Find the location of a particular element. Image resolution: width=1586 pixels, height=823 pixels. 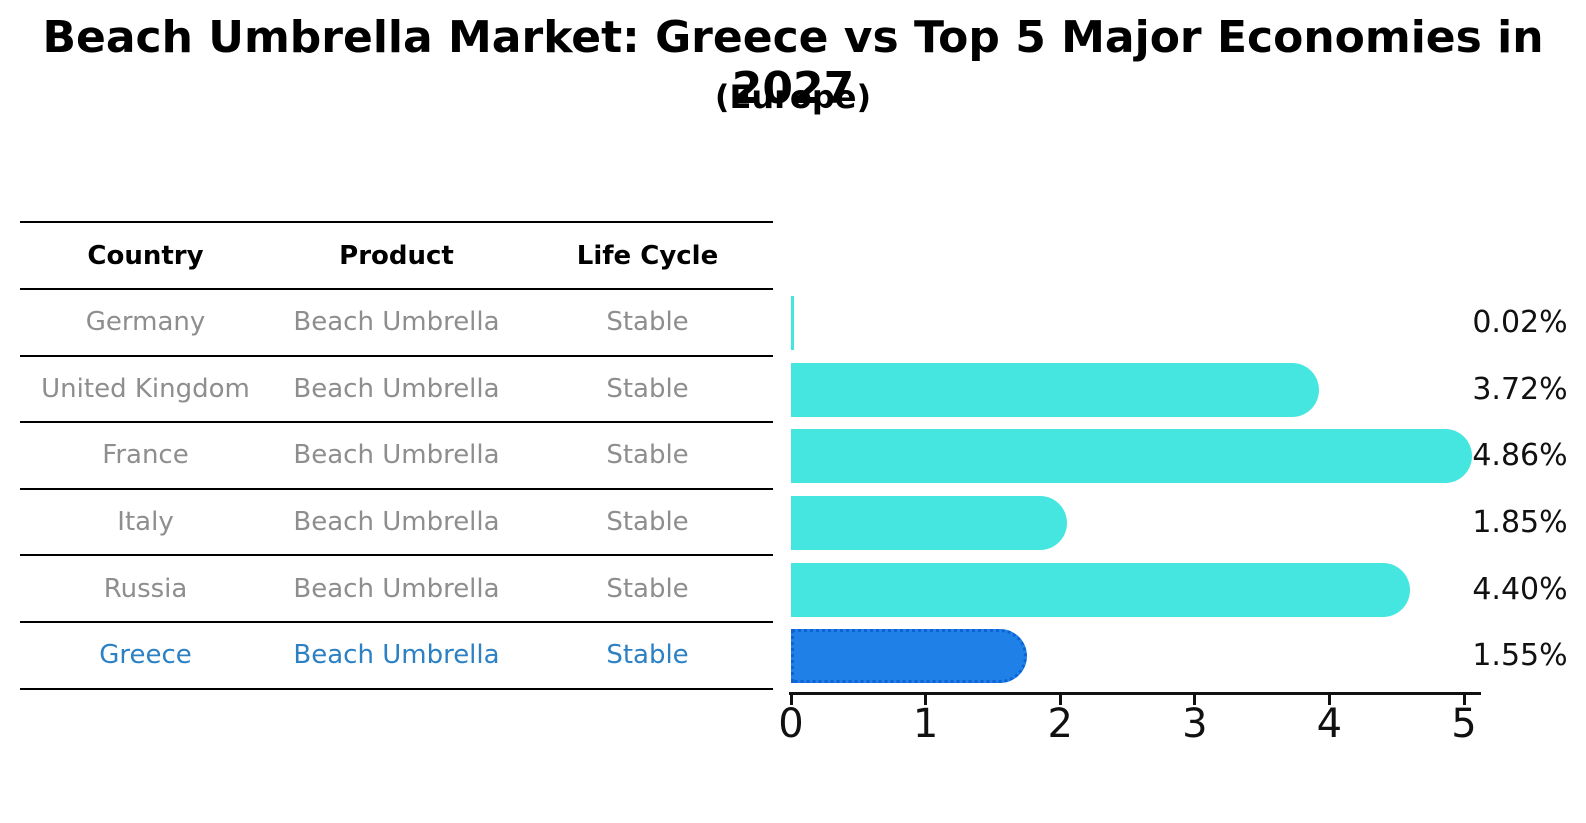

cell-country: United Kingdom is located at coordinates (145, 388).